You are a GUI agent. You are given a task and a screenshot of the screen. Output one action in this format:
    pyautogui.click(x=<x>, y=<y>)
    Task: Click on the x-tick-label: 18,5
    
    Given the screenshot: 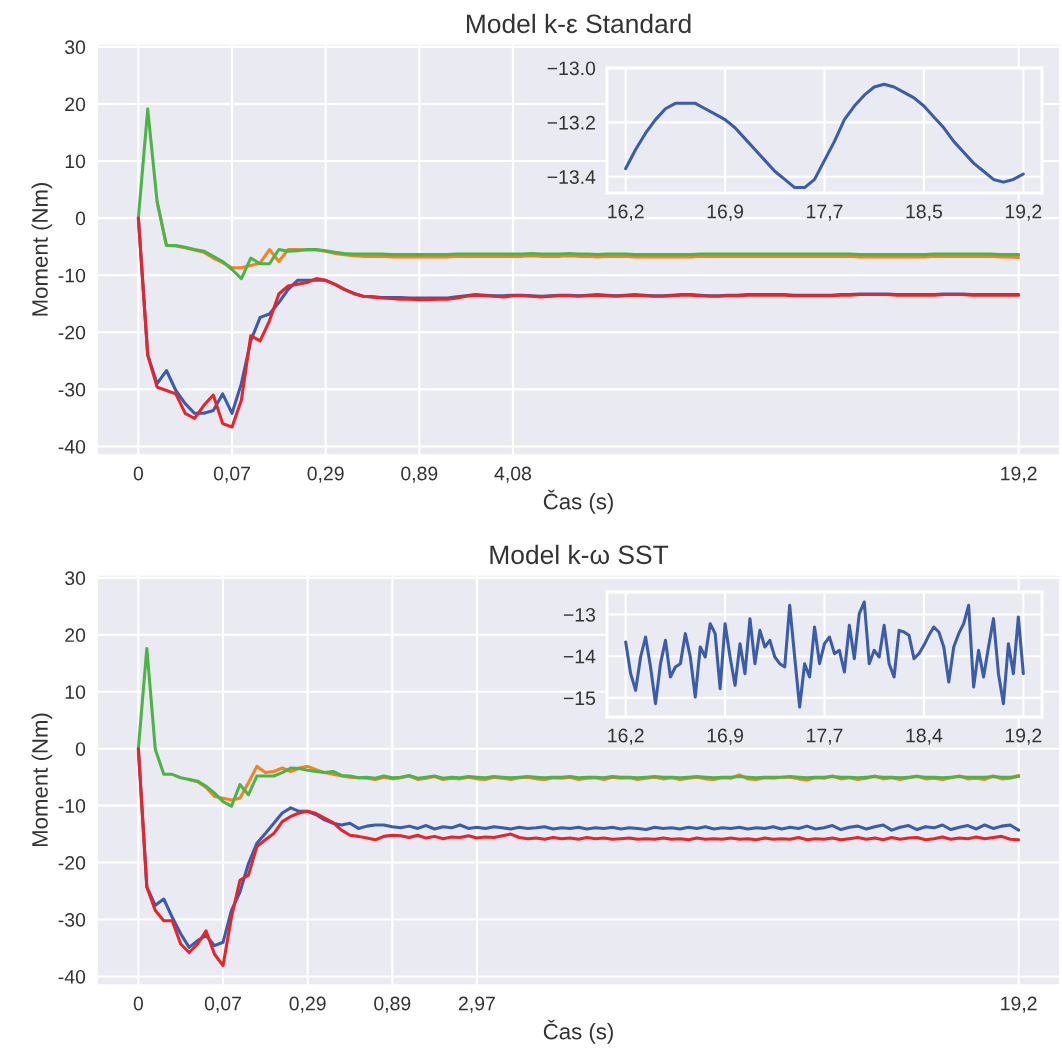 What is the action you would take?
    pyautogui.click(x=924, y=212)
    